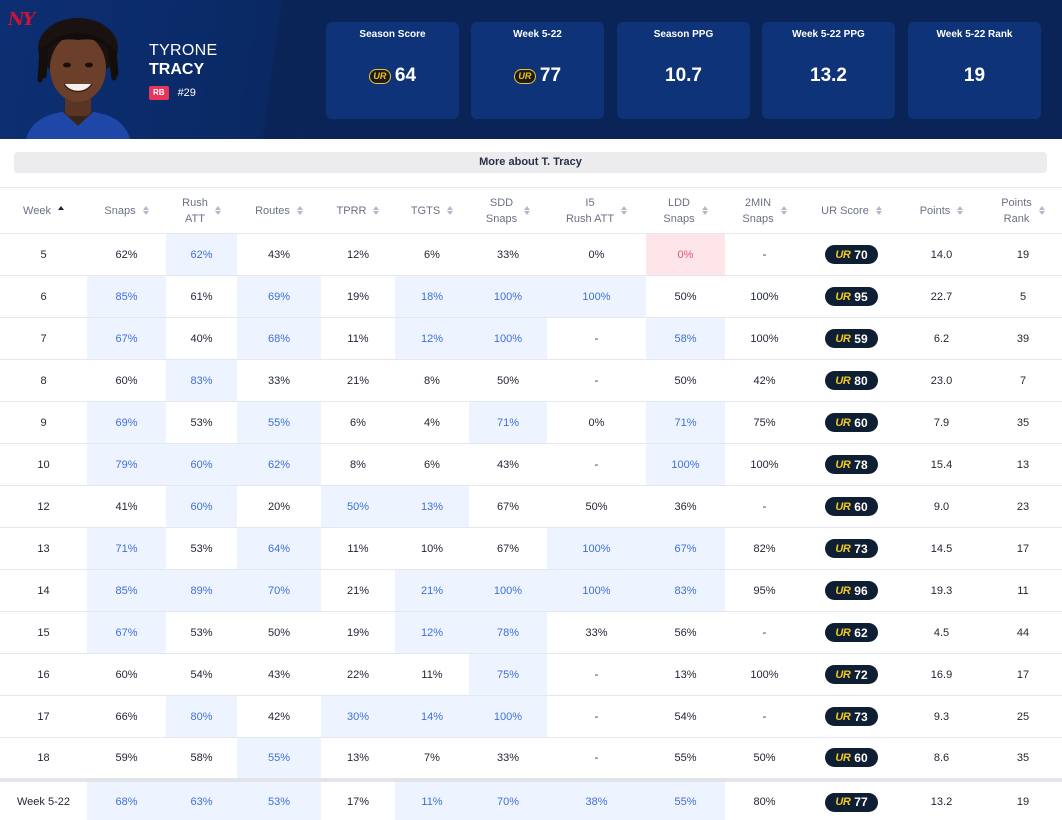 The height and width of the screenshot is (820, 1062). Describe the element at coordinates (590, 202) in the screenshot. I see `column-header-line: I5` at that location.